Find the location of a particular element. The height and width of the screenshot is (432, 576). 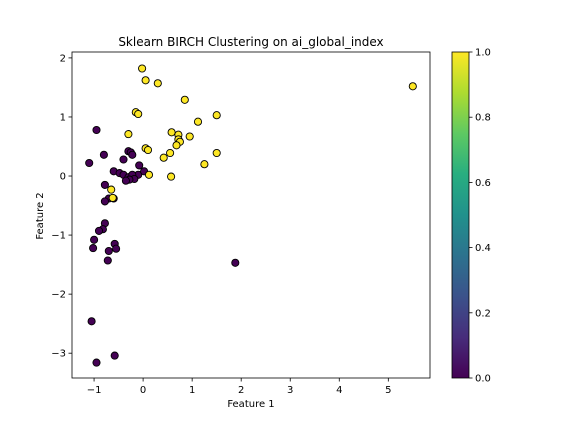

colorbar-tick-label-4: 0.8 is located at coordinates (483, 118).